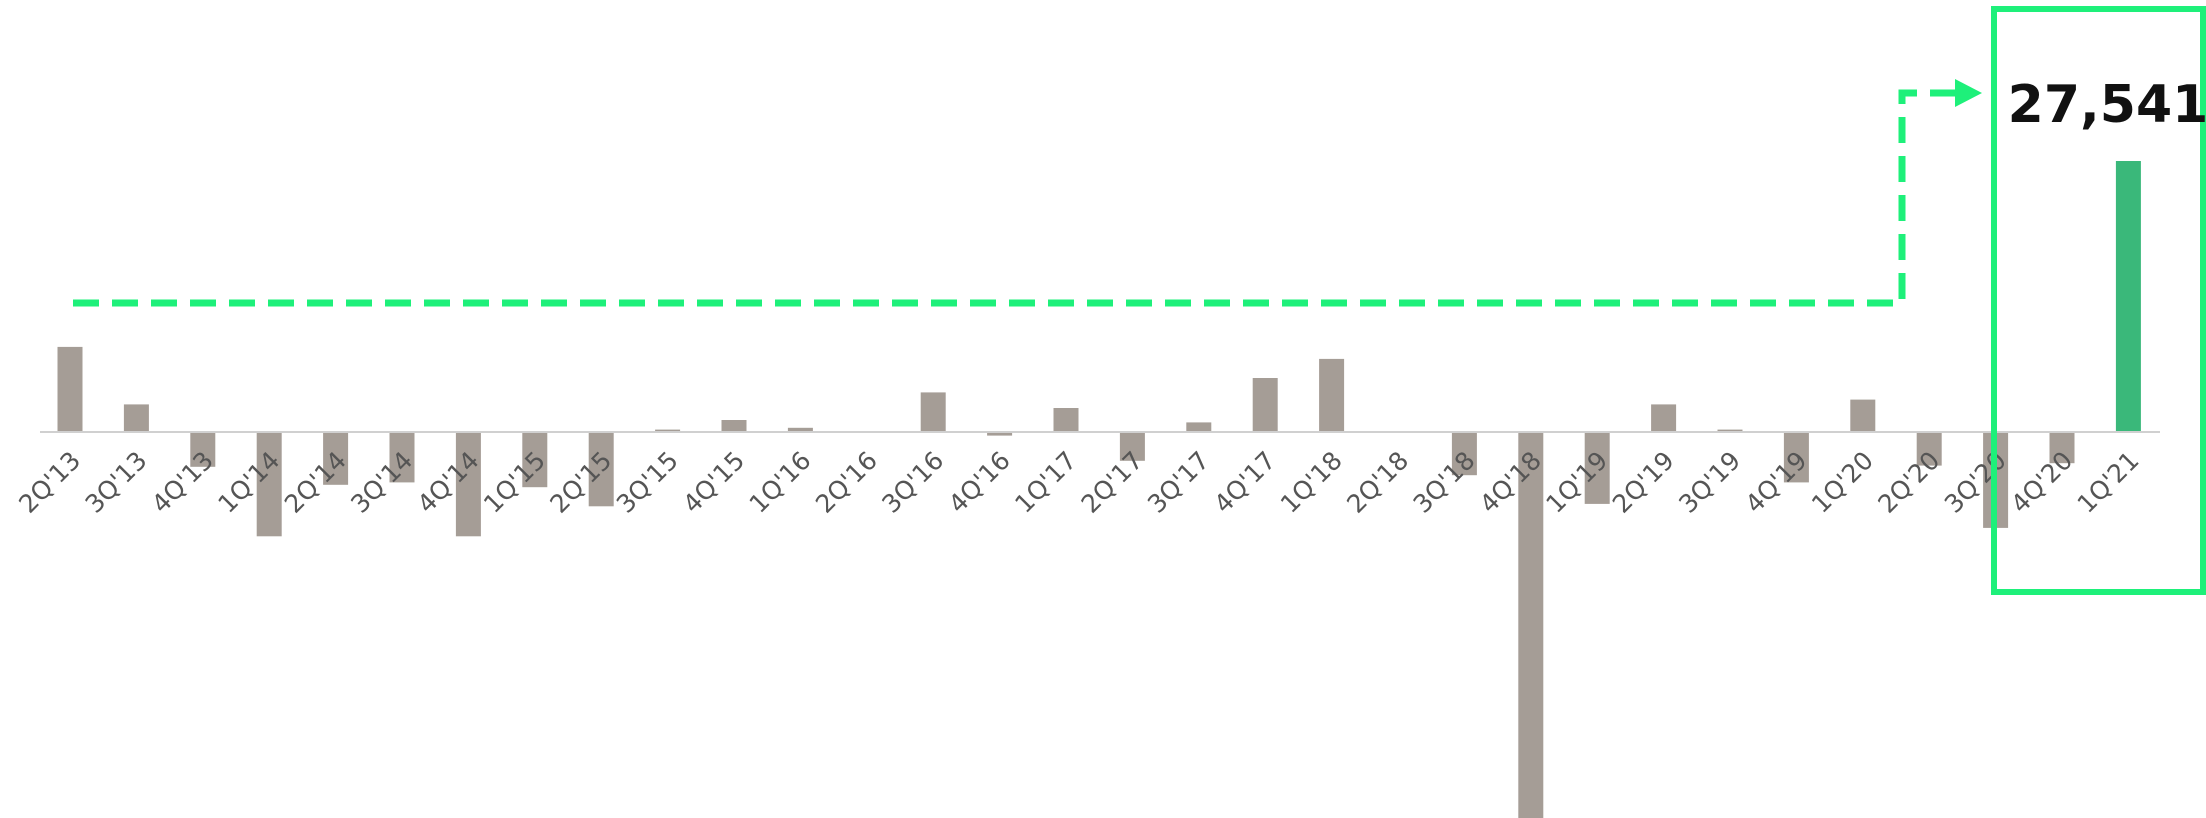  What do you see at coordinates (1664, 418) in the screenshot?
I see `bar-2Q'19` at bounding box center [1664, 418].